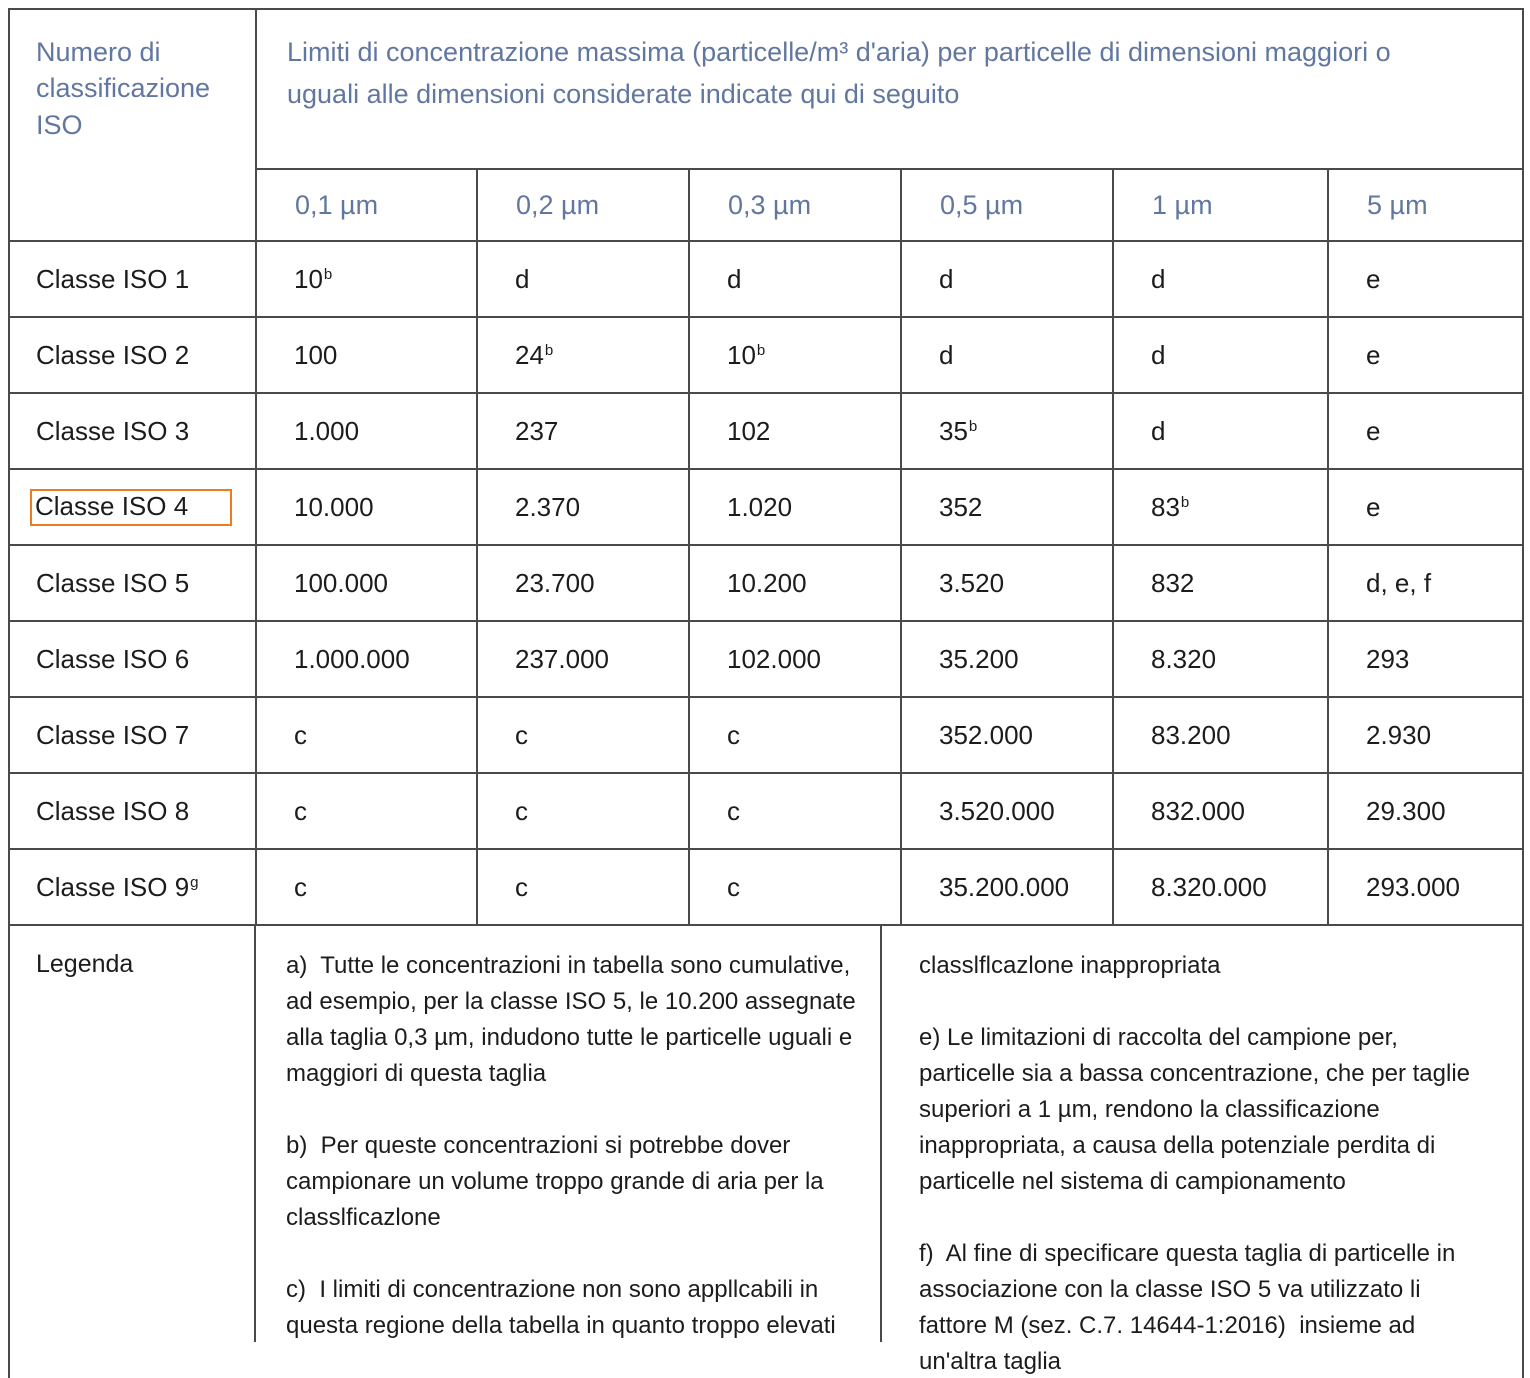 Image resolution: width=1530 pixels, height=1378 pixels. I want to click on iso-class-label: Classe ISO 8, so click(113, 810).